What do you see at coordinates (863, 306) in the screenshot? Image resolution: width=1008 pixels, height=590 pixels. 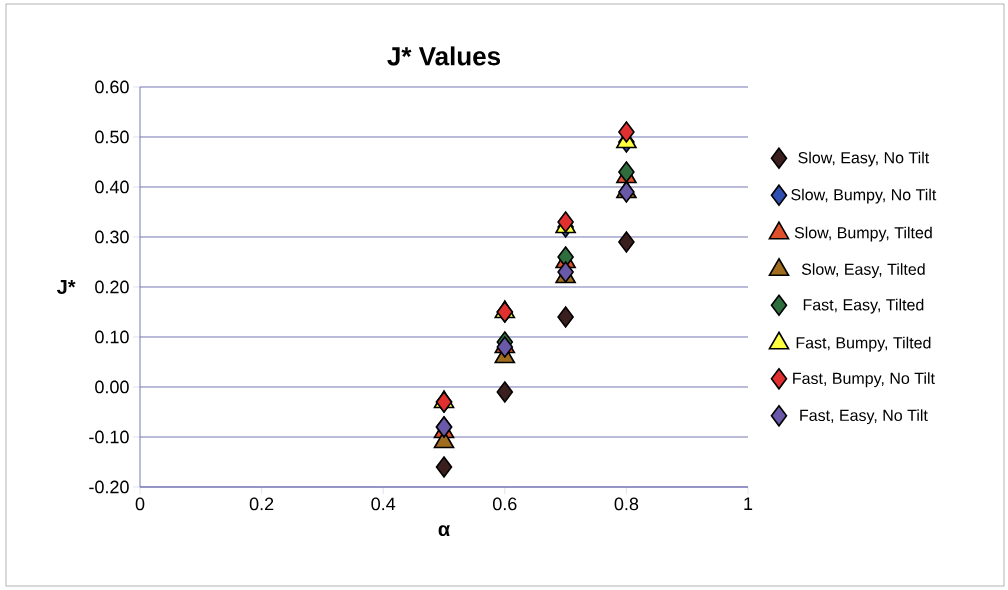 I see `legend-label: Fast, Easy, Tilted` at bounding box center [863, 306].